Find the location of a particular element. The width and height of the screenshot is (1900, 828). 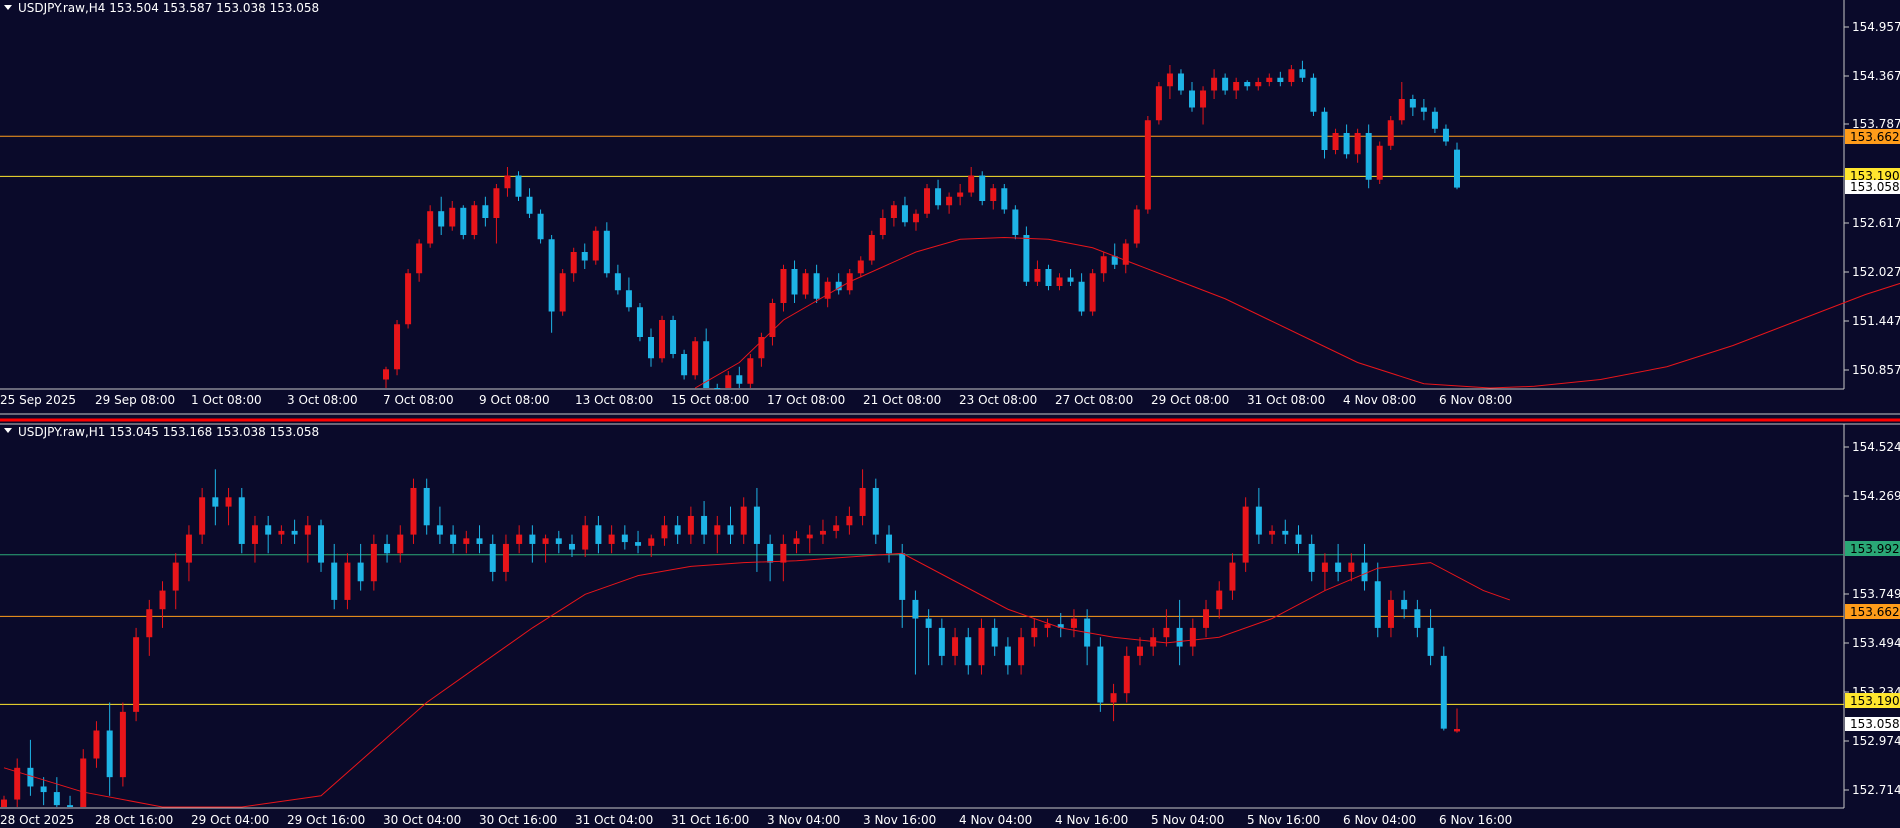

time-label: 4 Nov 08:00 is located at coordinates (1379, 400).